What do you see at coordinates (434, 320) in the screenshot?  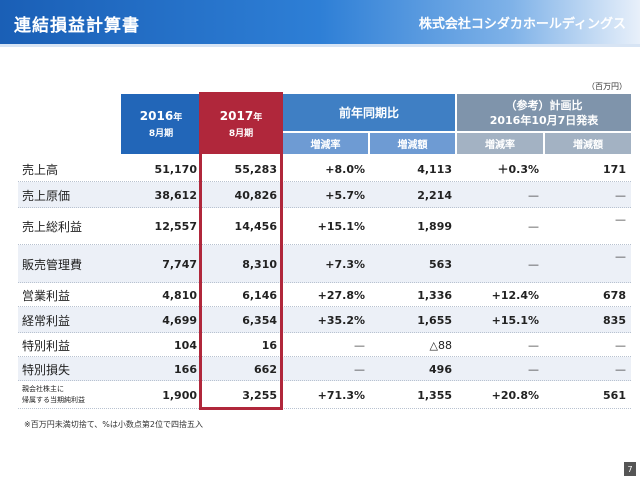 I see `cell-yoy-amount: 1,655` at bounding box center [434, 320].